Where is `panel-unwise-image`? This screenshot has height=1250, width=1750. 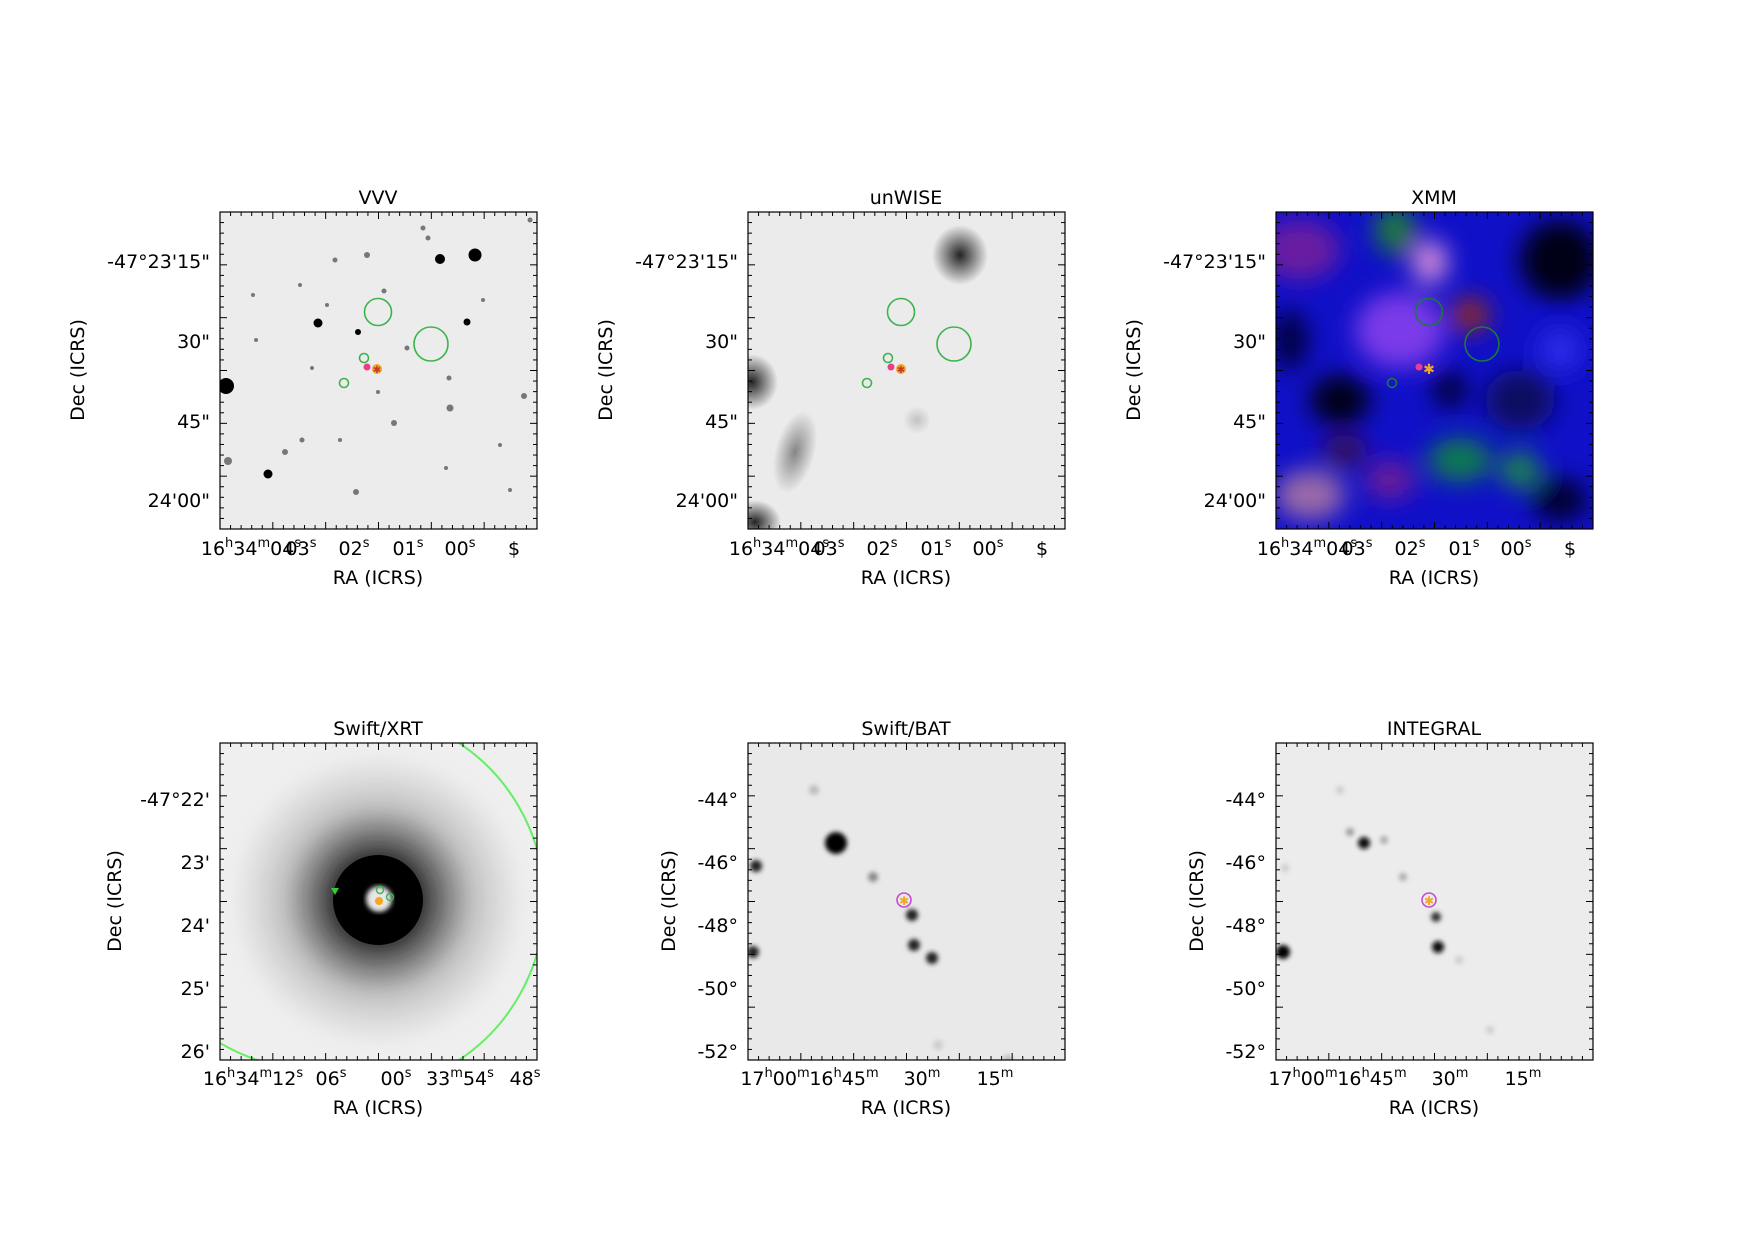 panel-unwise-image is located at coordinates (906, 370).